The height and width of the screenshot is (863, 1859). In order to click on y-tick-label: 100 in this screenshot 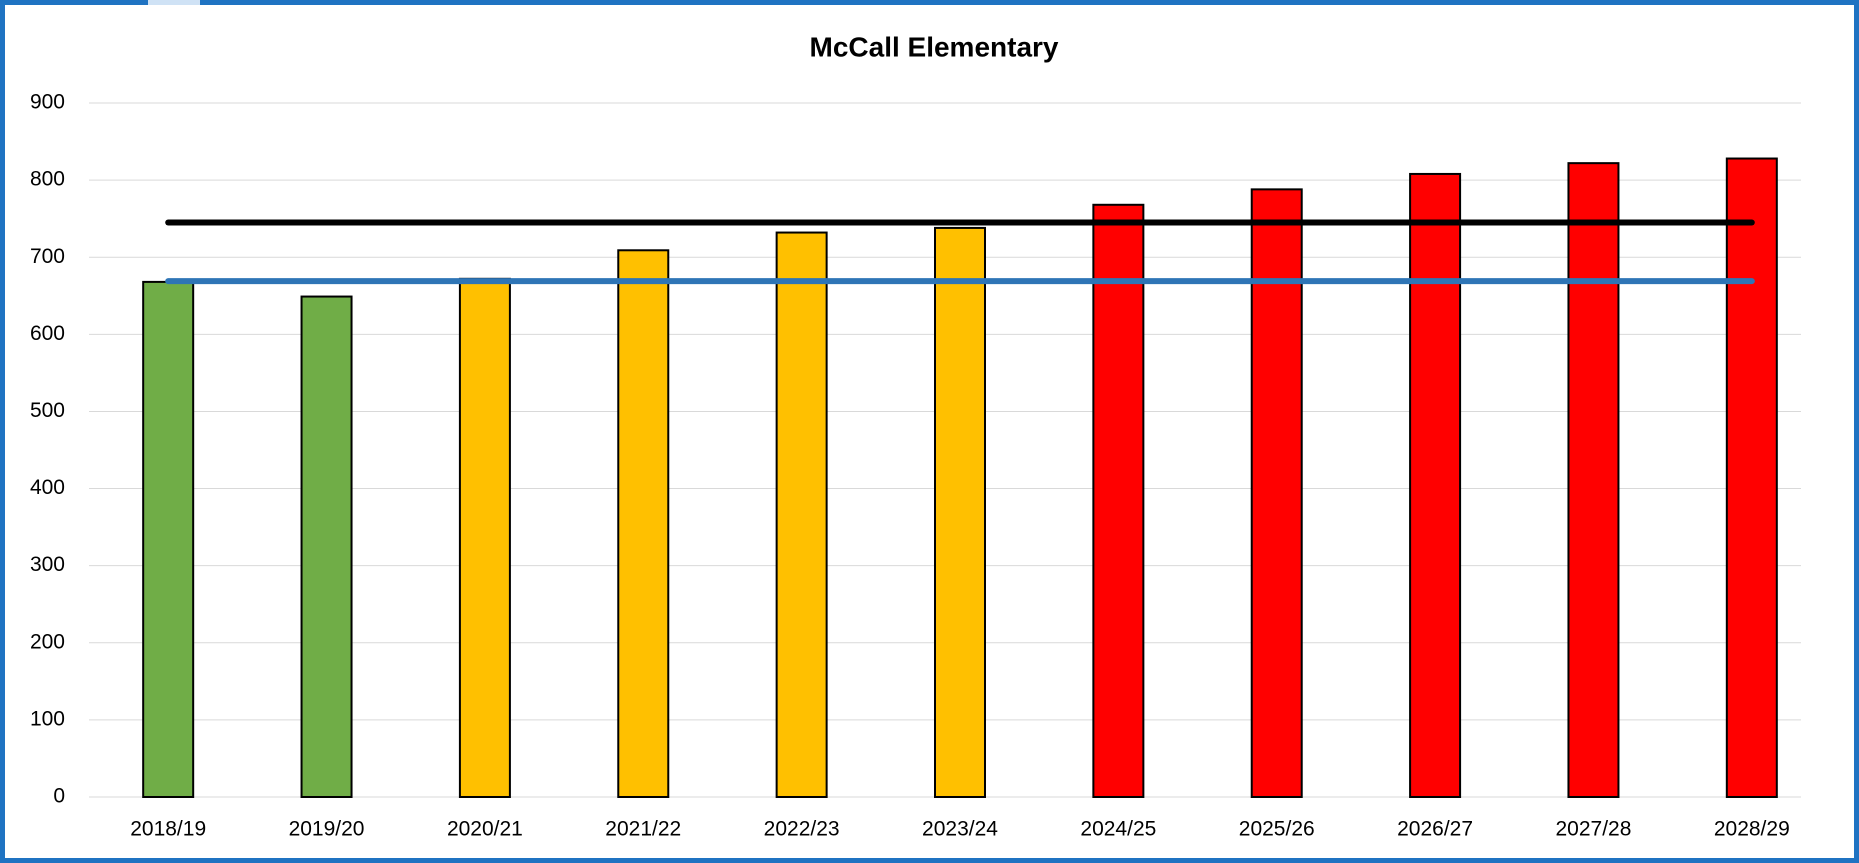, I will do `click(47, 718)`.